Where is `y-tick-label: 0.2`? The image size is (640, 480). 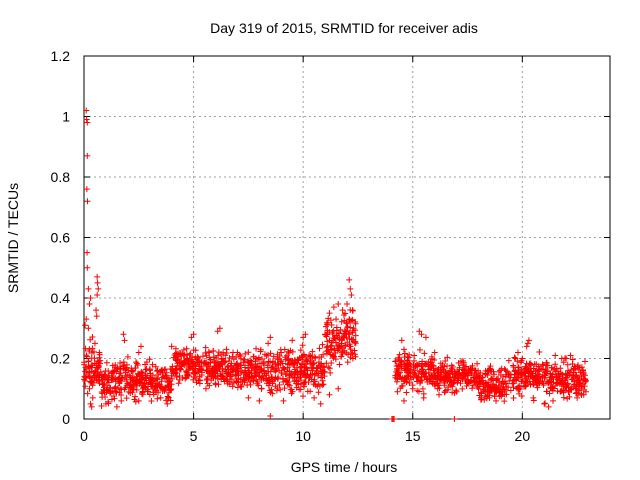 y-tick-label: 0.2 is located at coordinates (61, 359).